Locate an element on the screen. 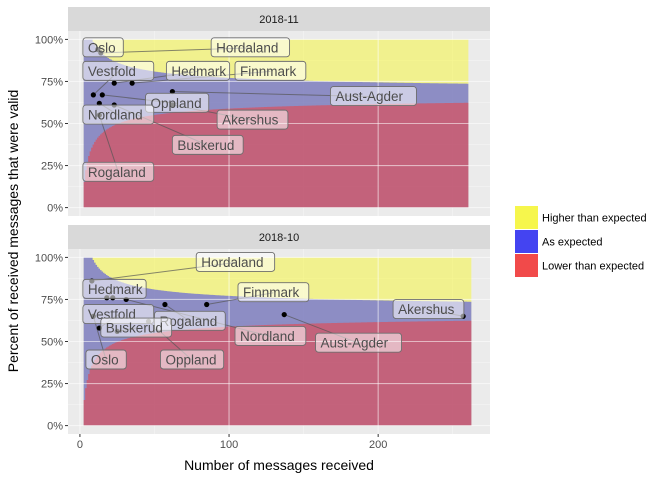 Image resolution: width=672 pixels, height=480 pixels. x-axis-title: Number of messages received is located at coordinates (279, 465).